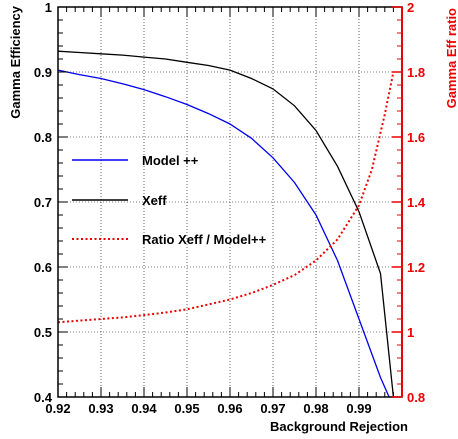 The width and height of the screenshot is (458, 439). I want to click on x-tick-label: 0.96, so click(229, 408).